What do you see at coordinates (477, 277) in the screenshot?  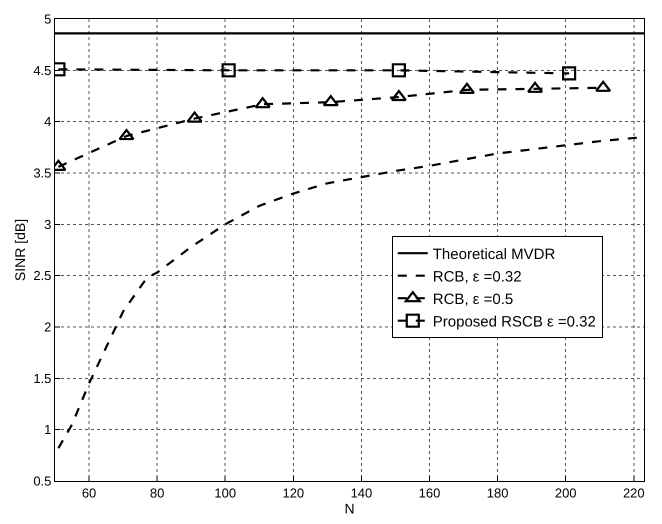 I see `legend-label: RCB, ε =0.32` at bounding box center [477, 277].